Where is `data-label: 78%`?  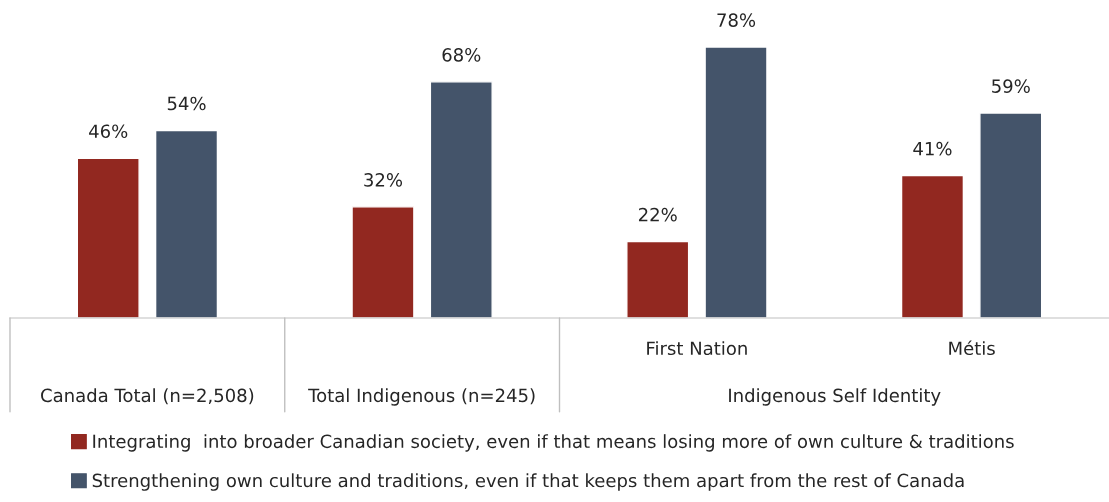
data-label: 78% is located at coordinates (736, 20).